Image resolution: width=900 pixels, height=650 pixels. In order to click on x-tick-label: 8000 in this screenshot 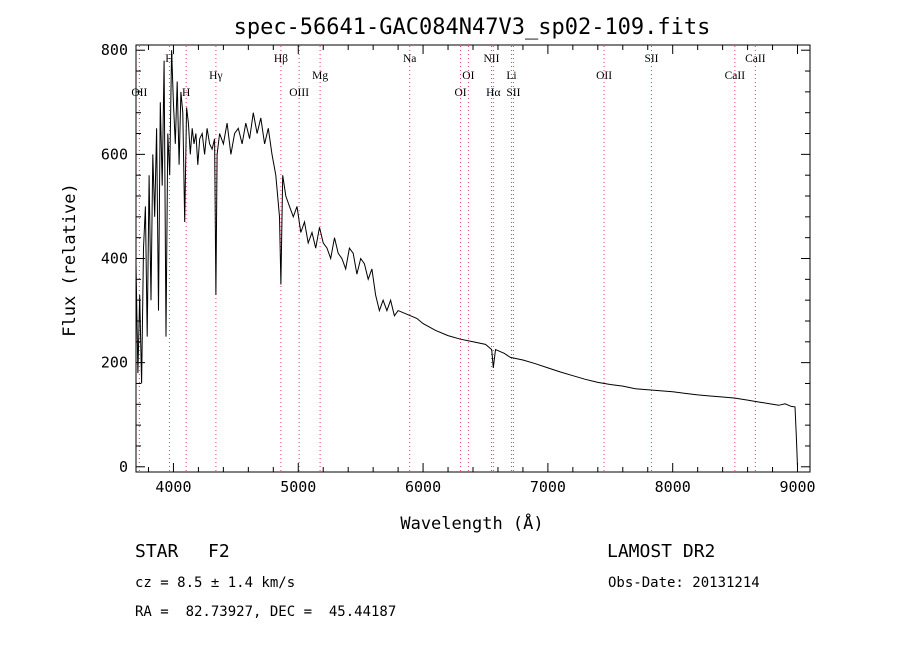, I will do `click(673, 487)`.